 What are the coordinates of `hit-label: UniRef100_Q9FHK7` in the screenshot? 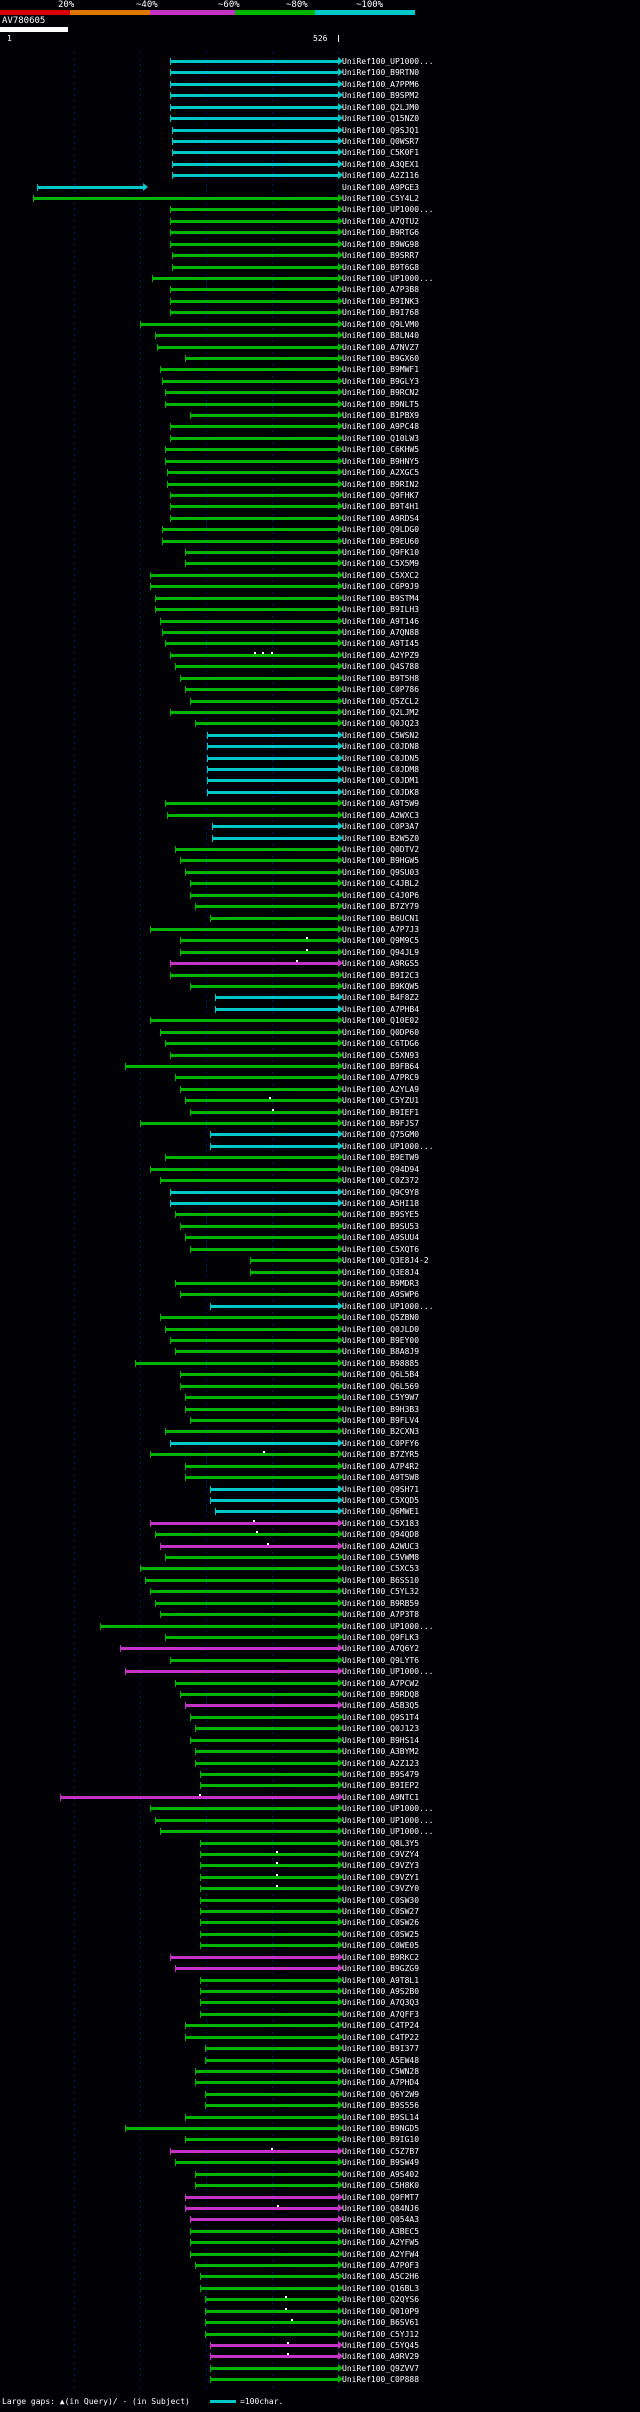 It's located at (381, 495).